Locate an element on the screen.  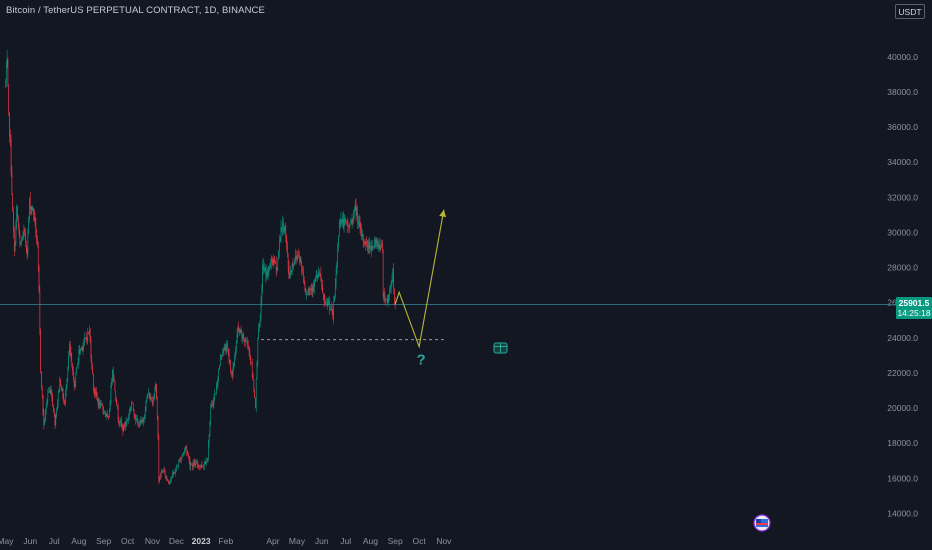
price-tick-label: 28000.0 is located at coordinates (902, 268).